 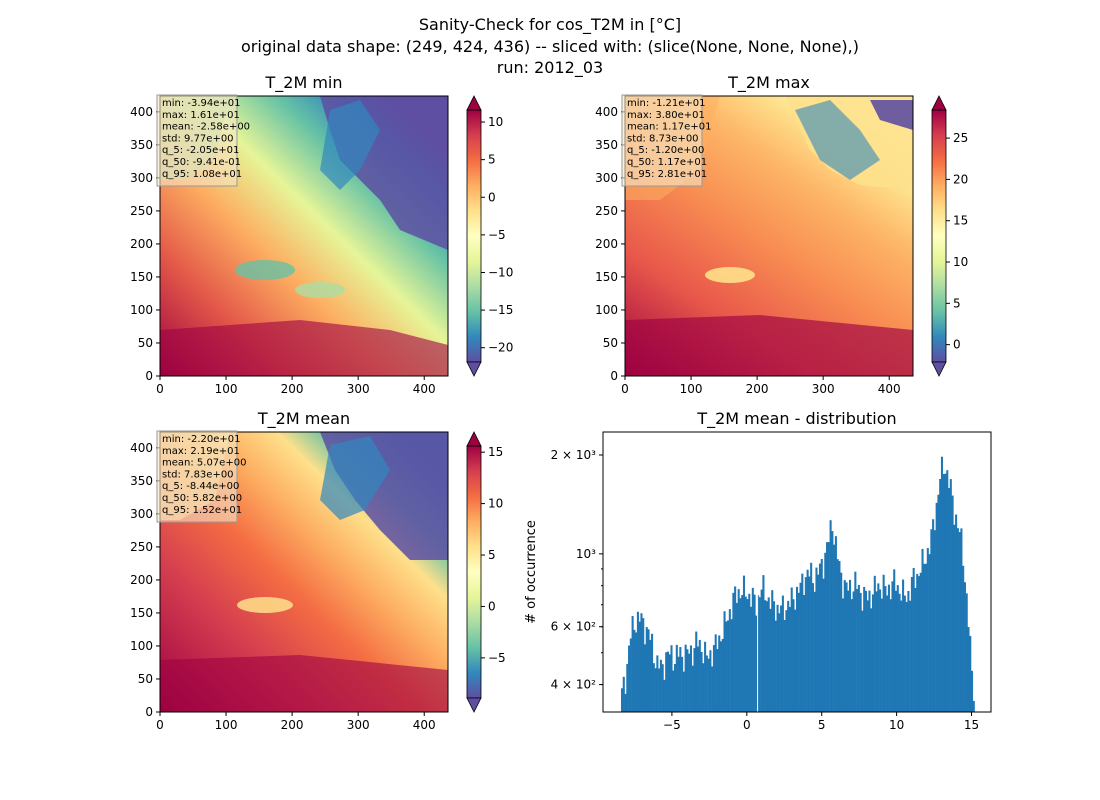 I want to click on stats-line: min: -2.20e+01, so click(x=201, y=439).